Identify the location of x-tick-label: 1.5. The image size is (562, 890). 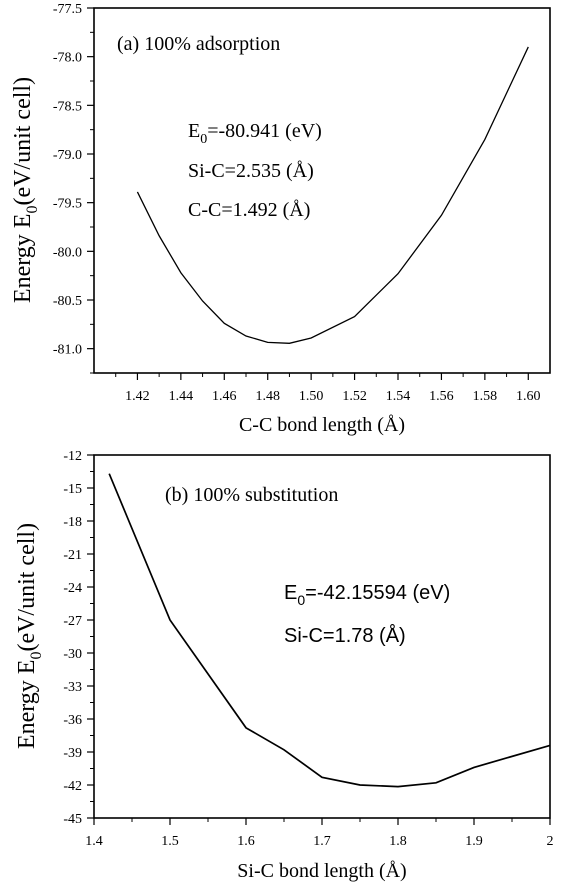
(170, 841).